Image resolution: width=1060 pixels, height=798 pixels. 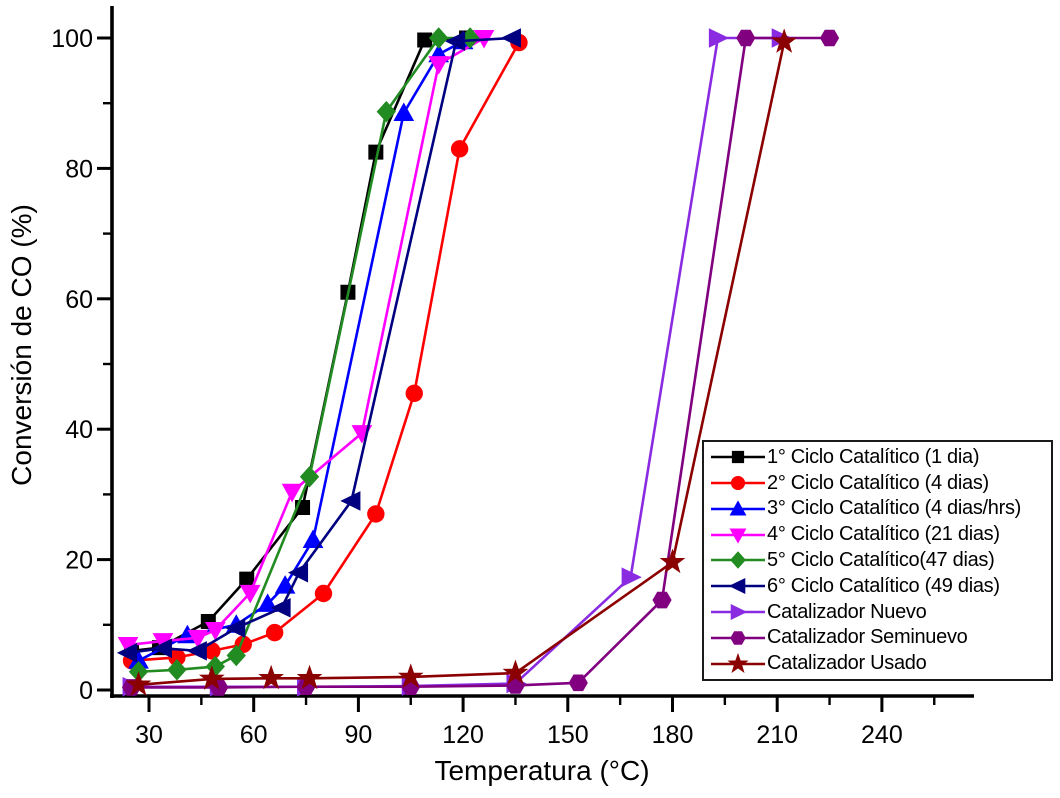 I want to click on legend-item-1: 1° Ciclo Catalítico (1 dia), so click(x=879, y=457).